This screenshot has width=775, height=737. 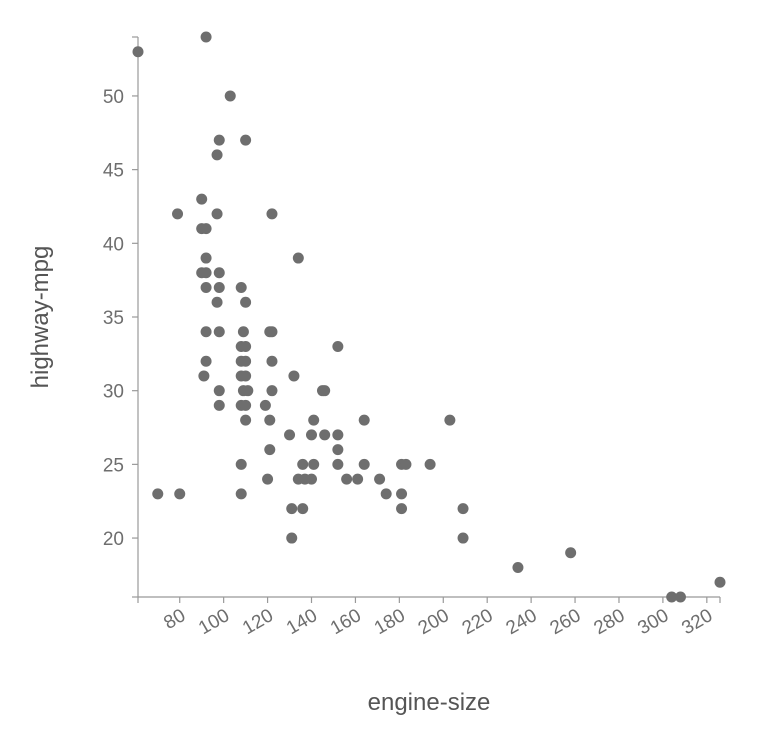 I want to click on x-axis-title: engine-size, so click(x=429, y=702).